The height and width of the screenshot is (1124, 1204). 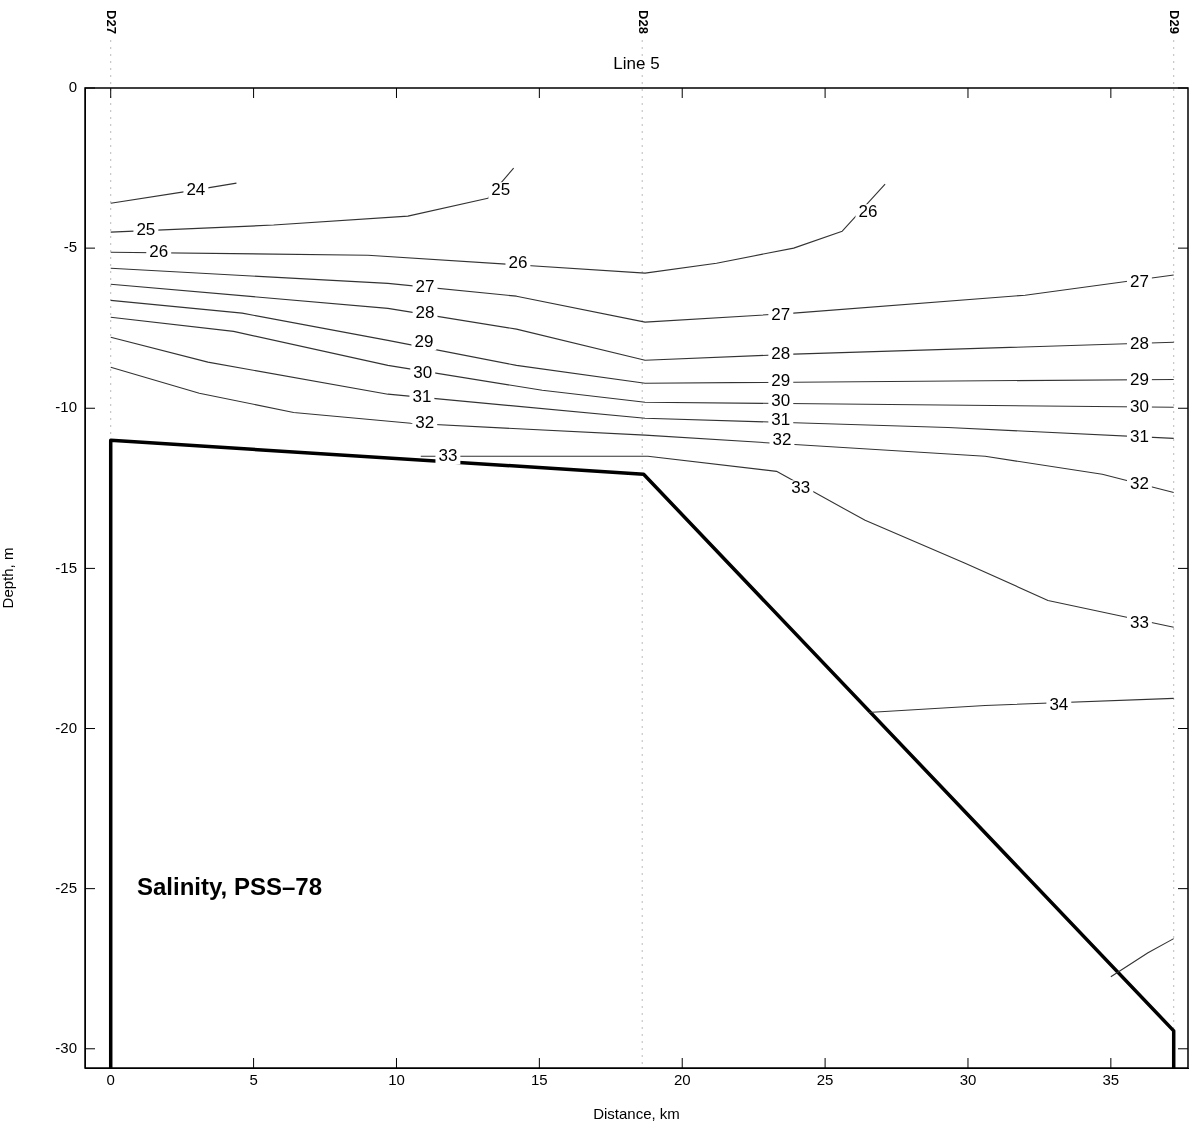 What do you see at coordinates (66, 407) in the screenshot?
I see `y-tick-label: -10` at bounding box center [66, 407].